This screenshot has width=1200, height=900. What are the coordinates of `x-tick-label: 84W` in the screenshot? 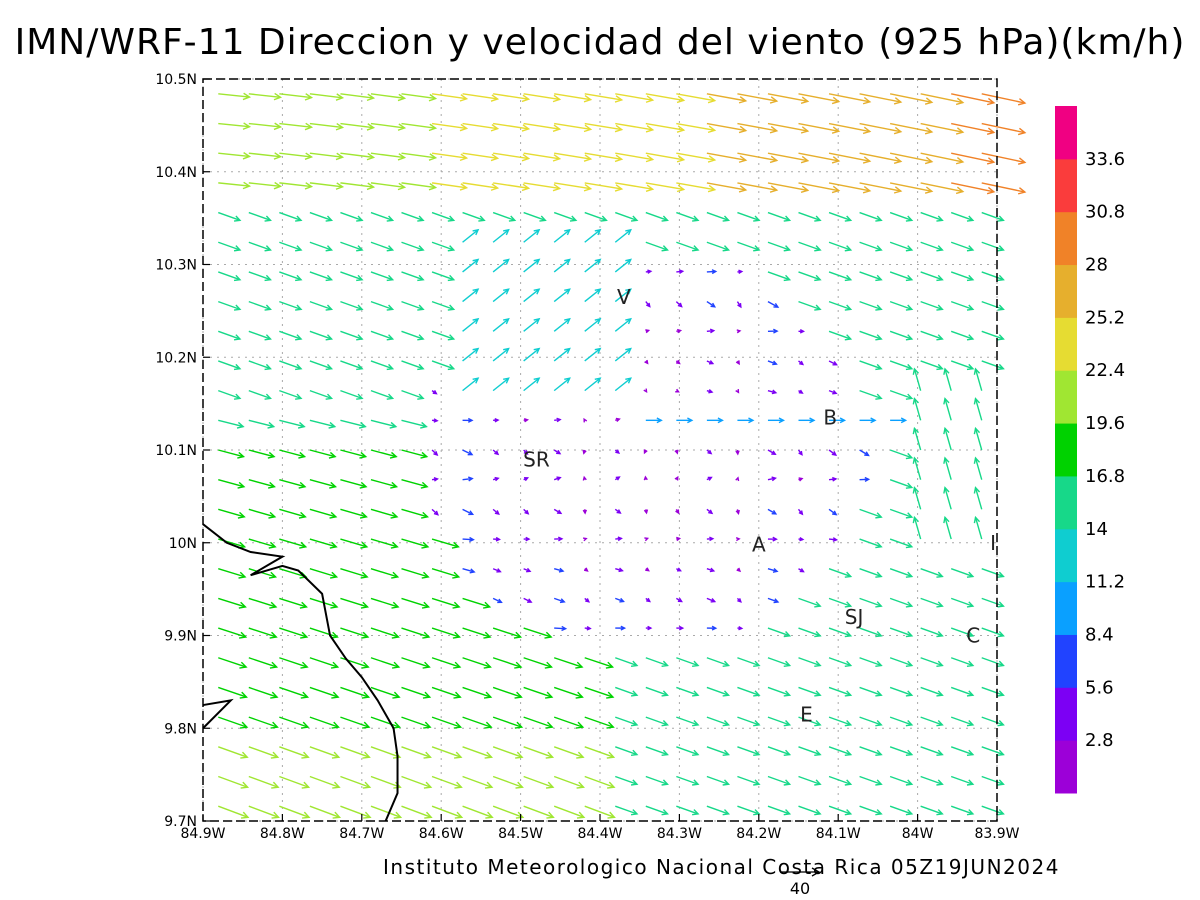 It's located at (918, 834).